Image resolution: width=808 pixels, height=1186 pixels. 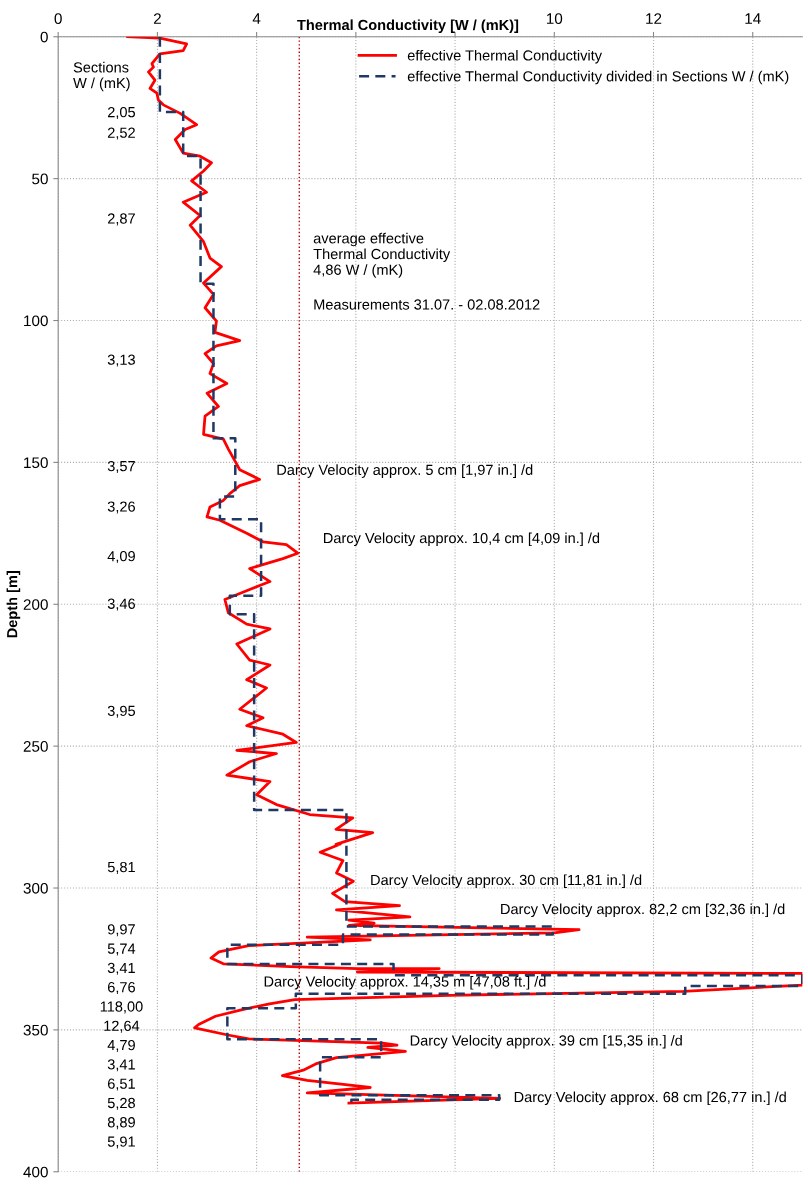 What do you see at coordinates (121, 930) in the screenshot?
I see `annotation: 9,97` at bounding box center [121, 930].